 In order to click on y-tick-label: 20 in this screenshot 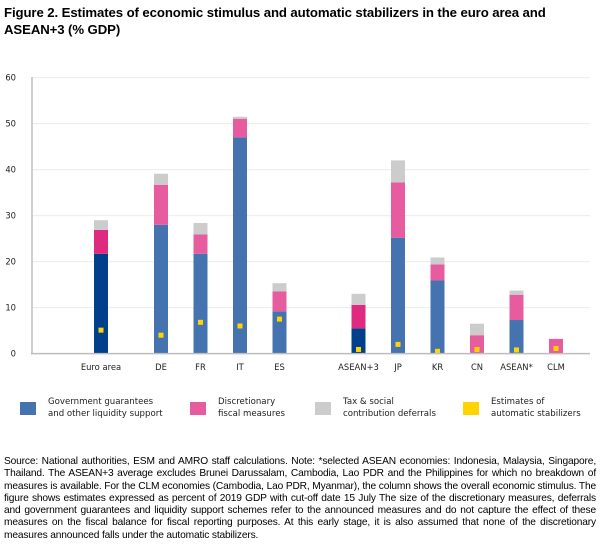, I will do `click(10, 262)`.